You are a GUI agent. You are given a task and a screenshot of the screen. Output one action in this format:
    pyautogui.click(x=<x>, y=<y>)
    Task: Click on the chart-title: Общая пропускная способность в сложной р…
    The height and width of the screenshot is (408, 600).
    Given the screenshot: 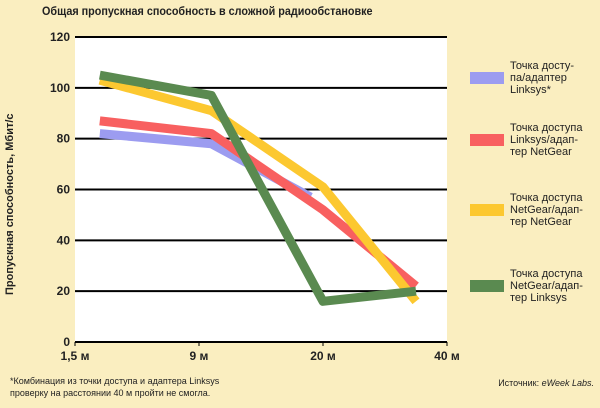 What is the action you would take?
    pyautogui.click(x=207, y=11)
    